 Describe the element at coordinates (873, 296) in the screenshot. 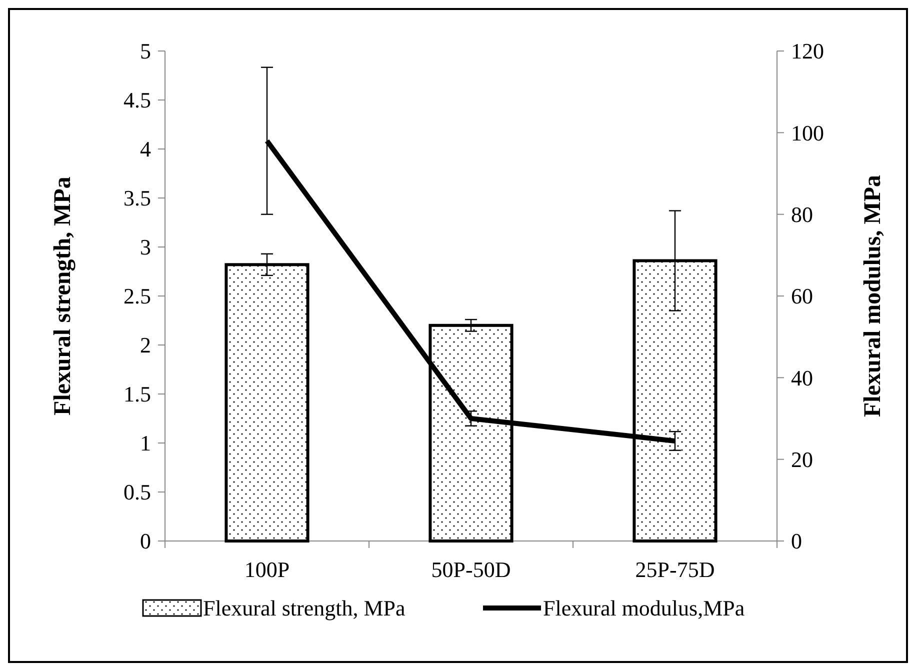

I see `y2-axis-title: Flexural modulus, MPa` at that location.